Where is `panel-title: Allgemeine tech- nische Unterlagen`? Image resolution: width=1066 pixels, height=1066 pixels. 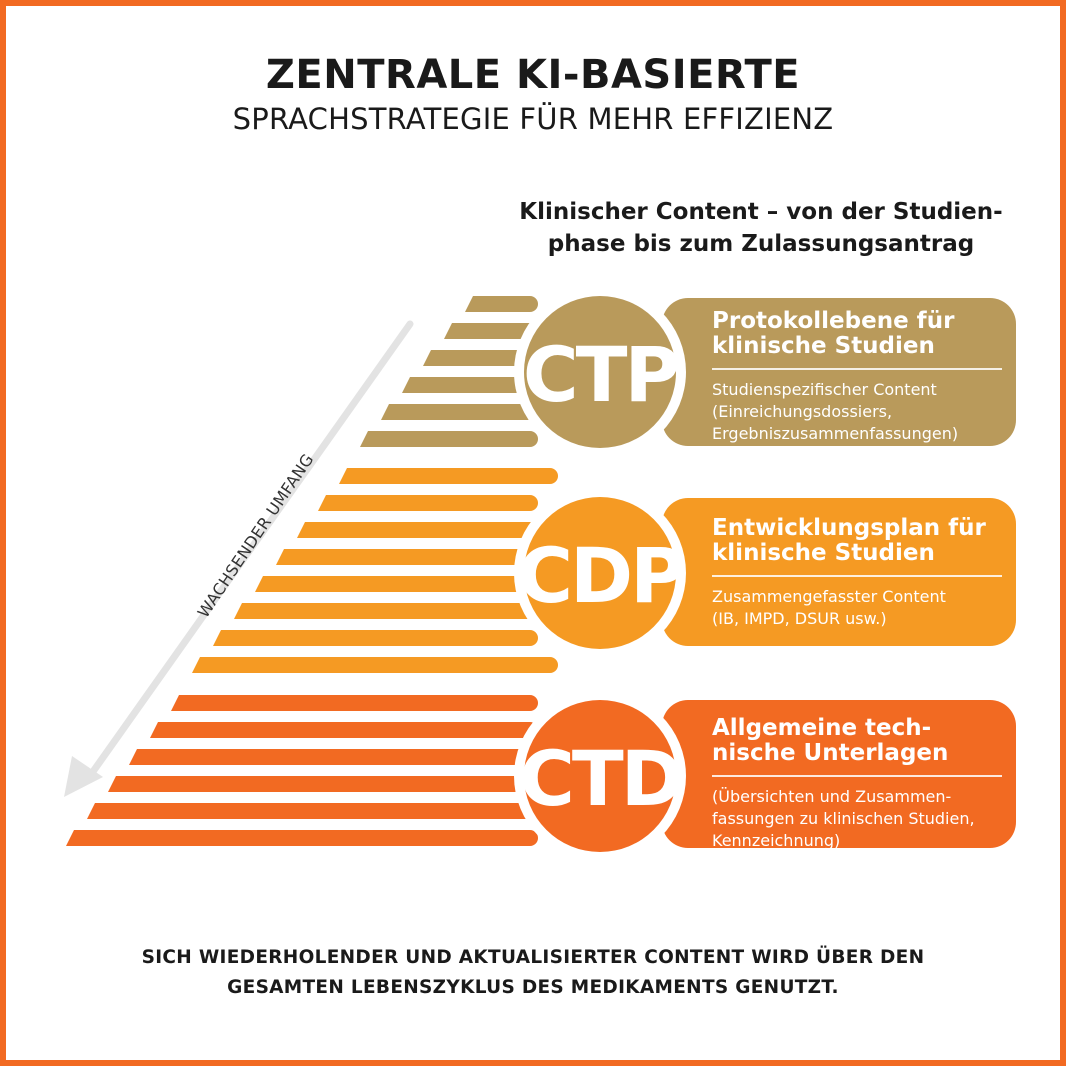
panel-title: Allgemeine tech- nische Unterlagen is located at coordinates (867, 741).